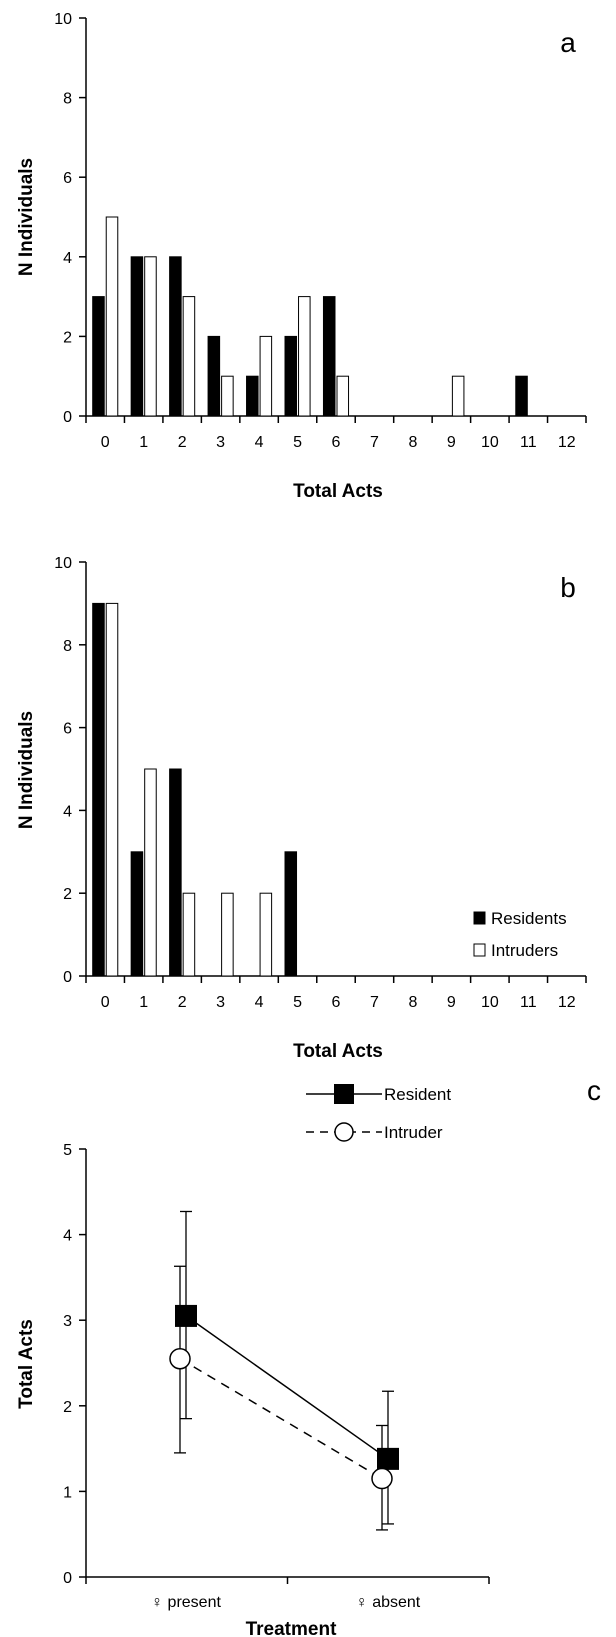 The height and width of the screenshot is (1637, 616). Describe the element at coordinates (281, 1419) in the screenshot. I see `series-line-intruder` at that location.